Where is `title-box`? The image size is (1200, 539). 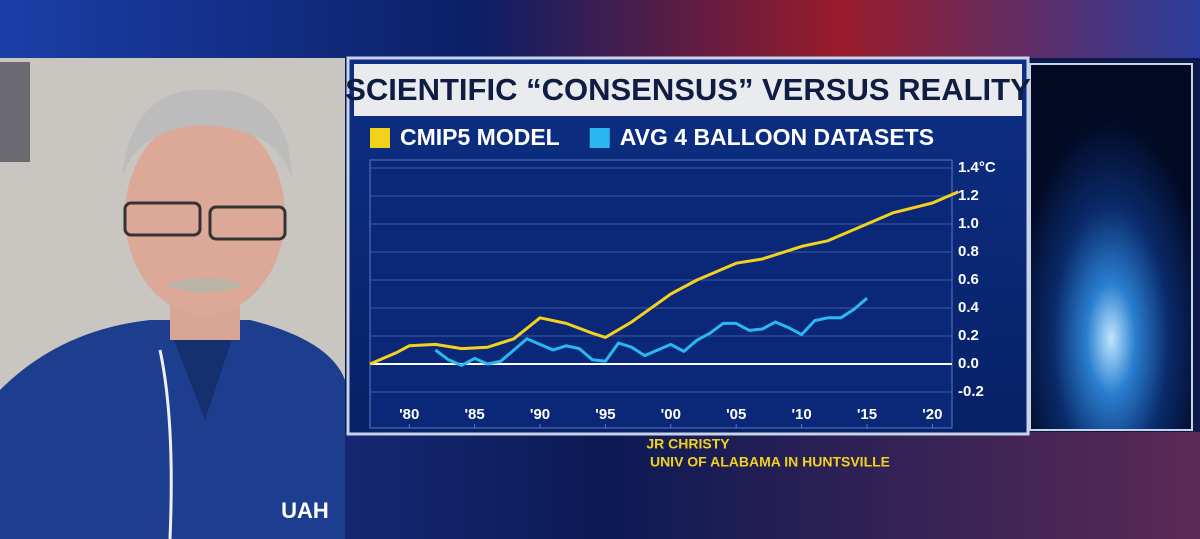 title-box is located at coordinates (688, 90).